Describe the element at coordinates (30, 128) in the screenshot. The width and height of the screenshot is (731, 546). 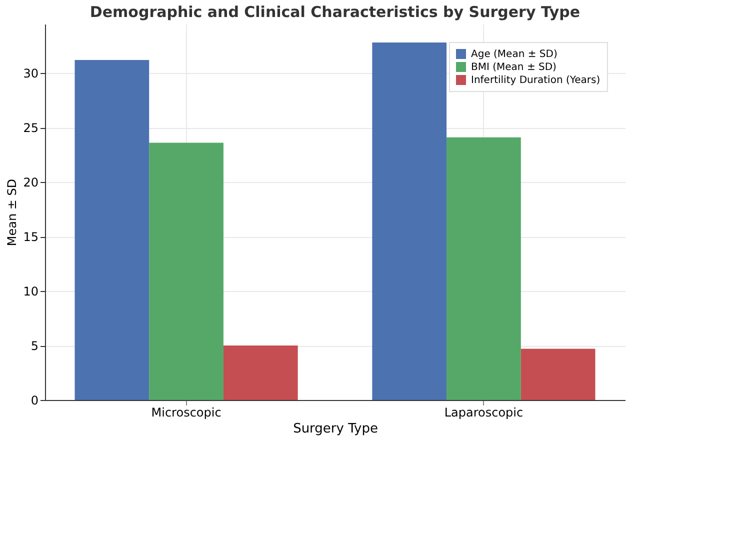
I see `y-tick-label: 25` at that location.